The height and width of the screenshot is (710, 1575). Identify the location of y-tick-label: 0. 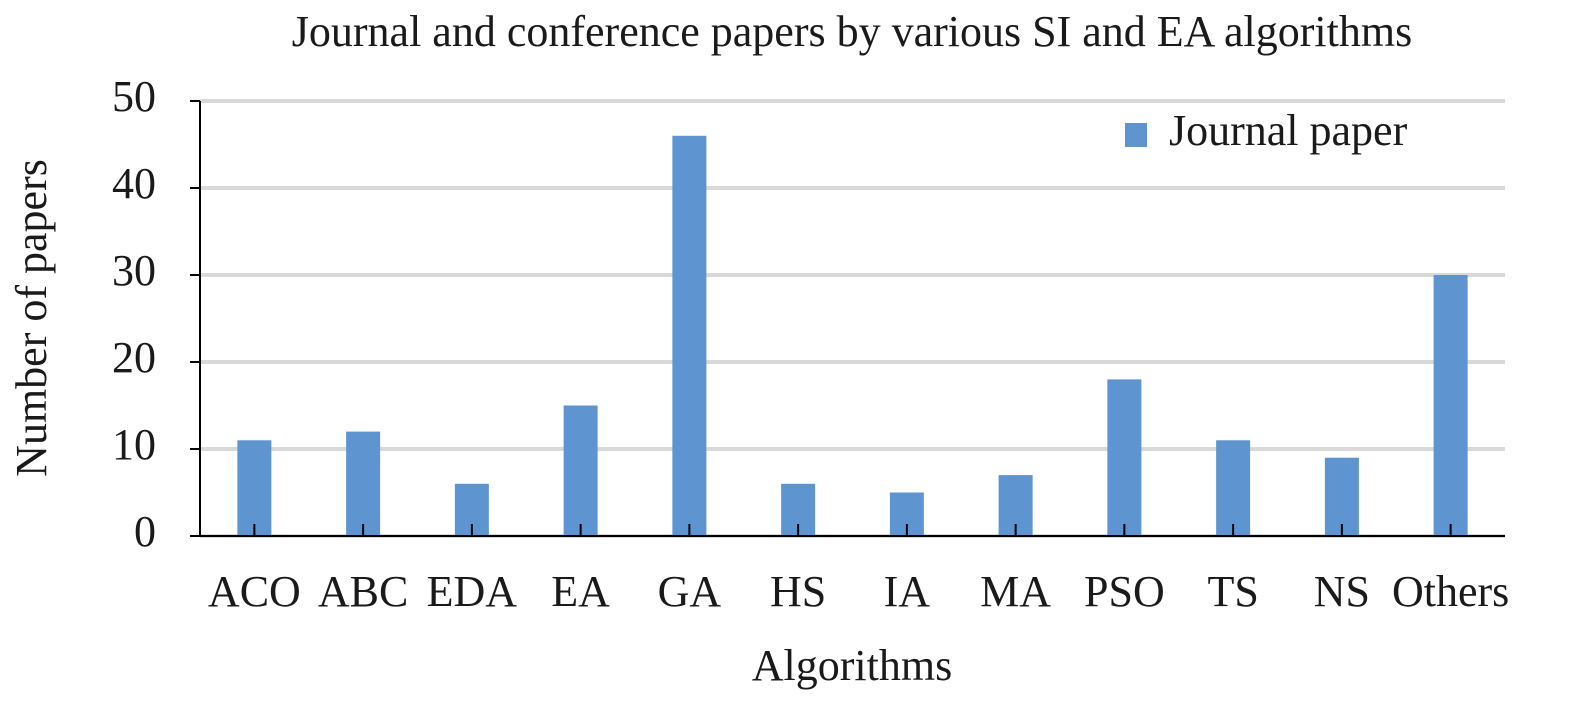
(145, 531).